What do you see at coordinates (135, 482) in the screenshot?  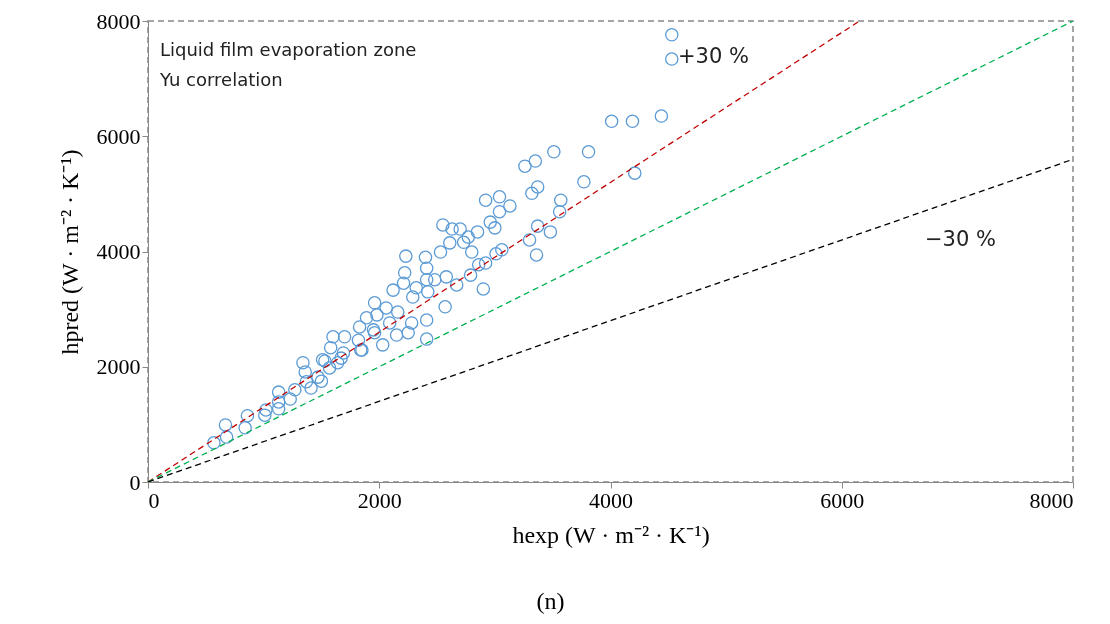 I see `y-tick-label: 0` at bounding box center [135, 482].